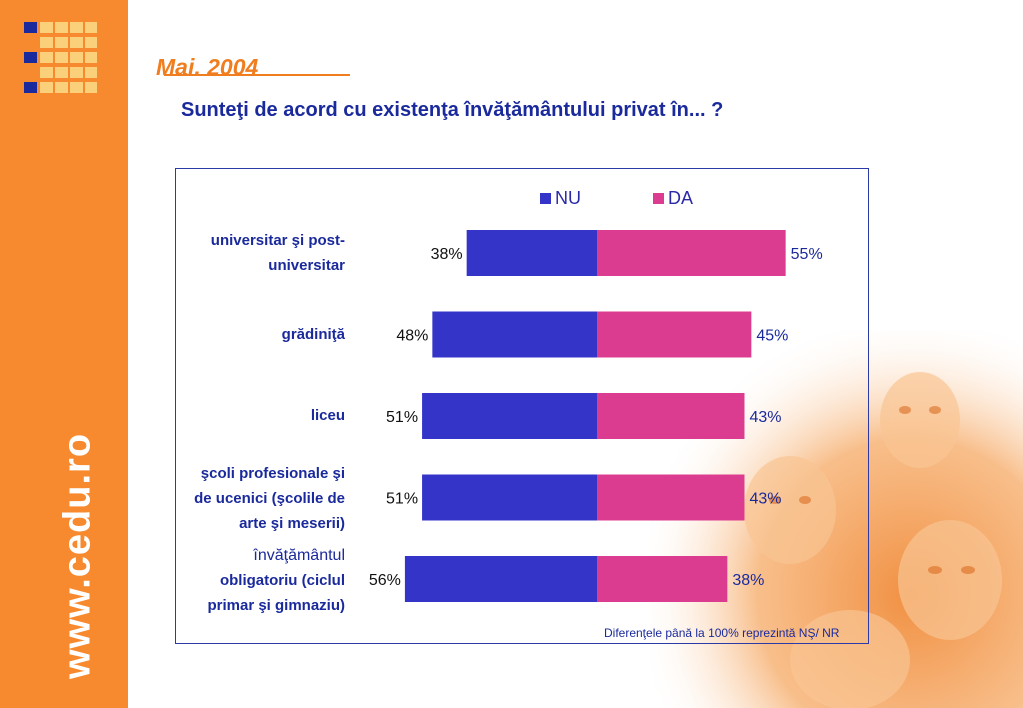 This screenshot has height=708, width=1023. I want to click on category-label-line: primar şi gimnaziu), so click(276, 605).